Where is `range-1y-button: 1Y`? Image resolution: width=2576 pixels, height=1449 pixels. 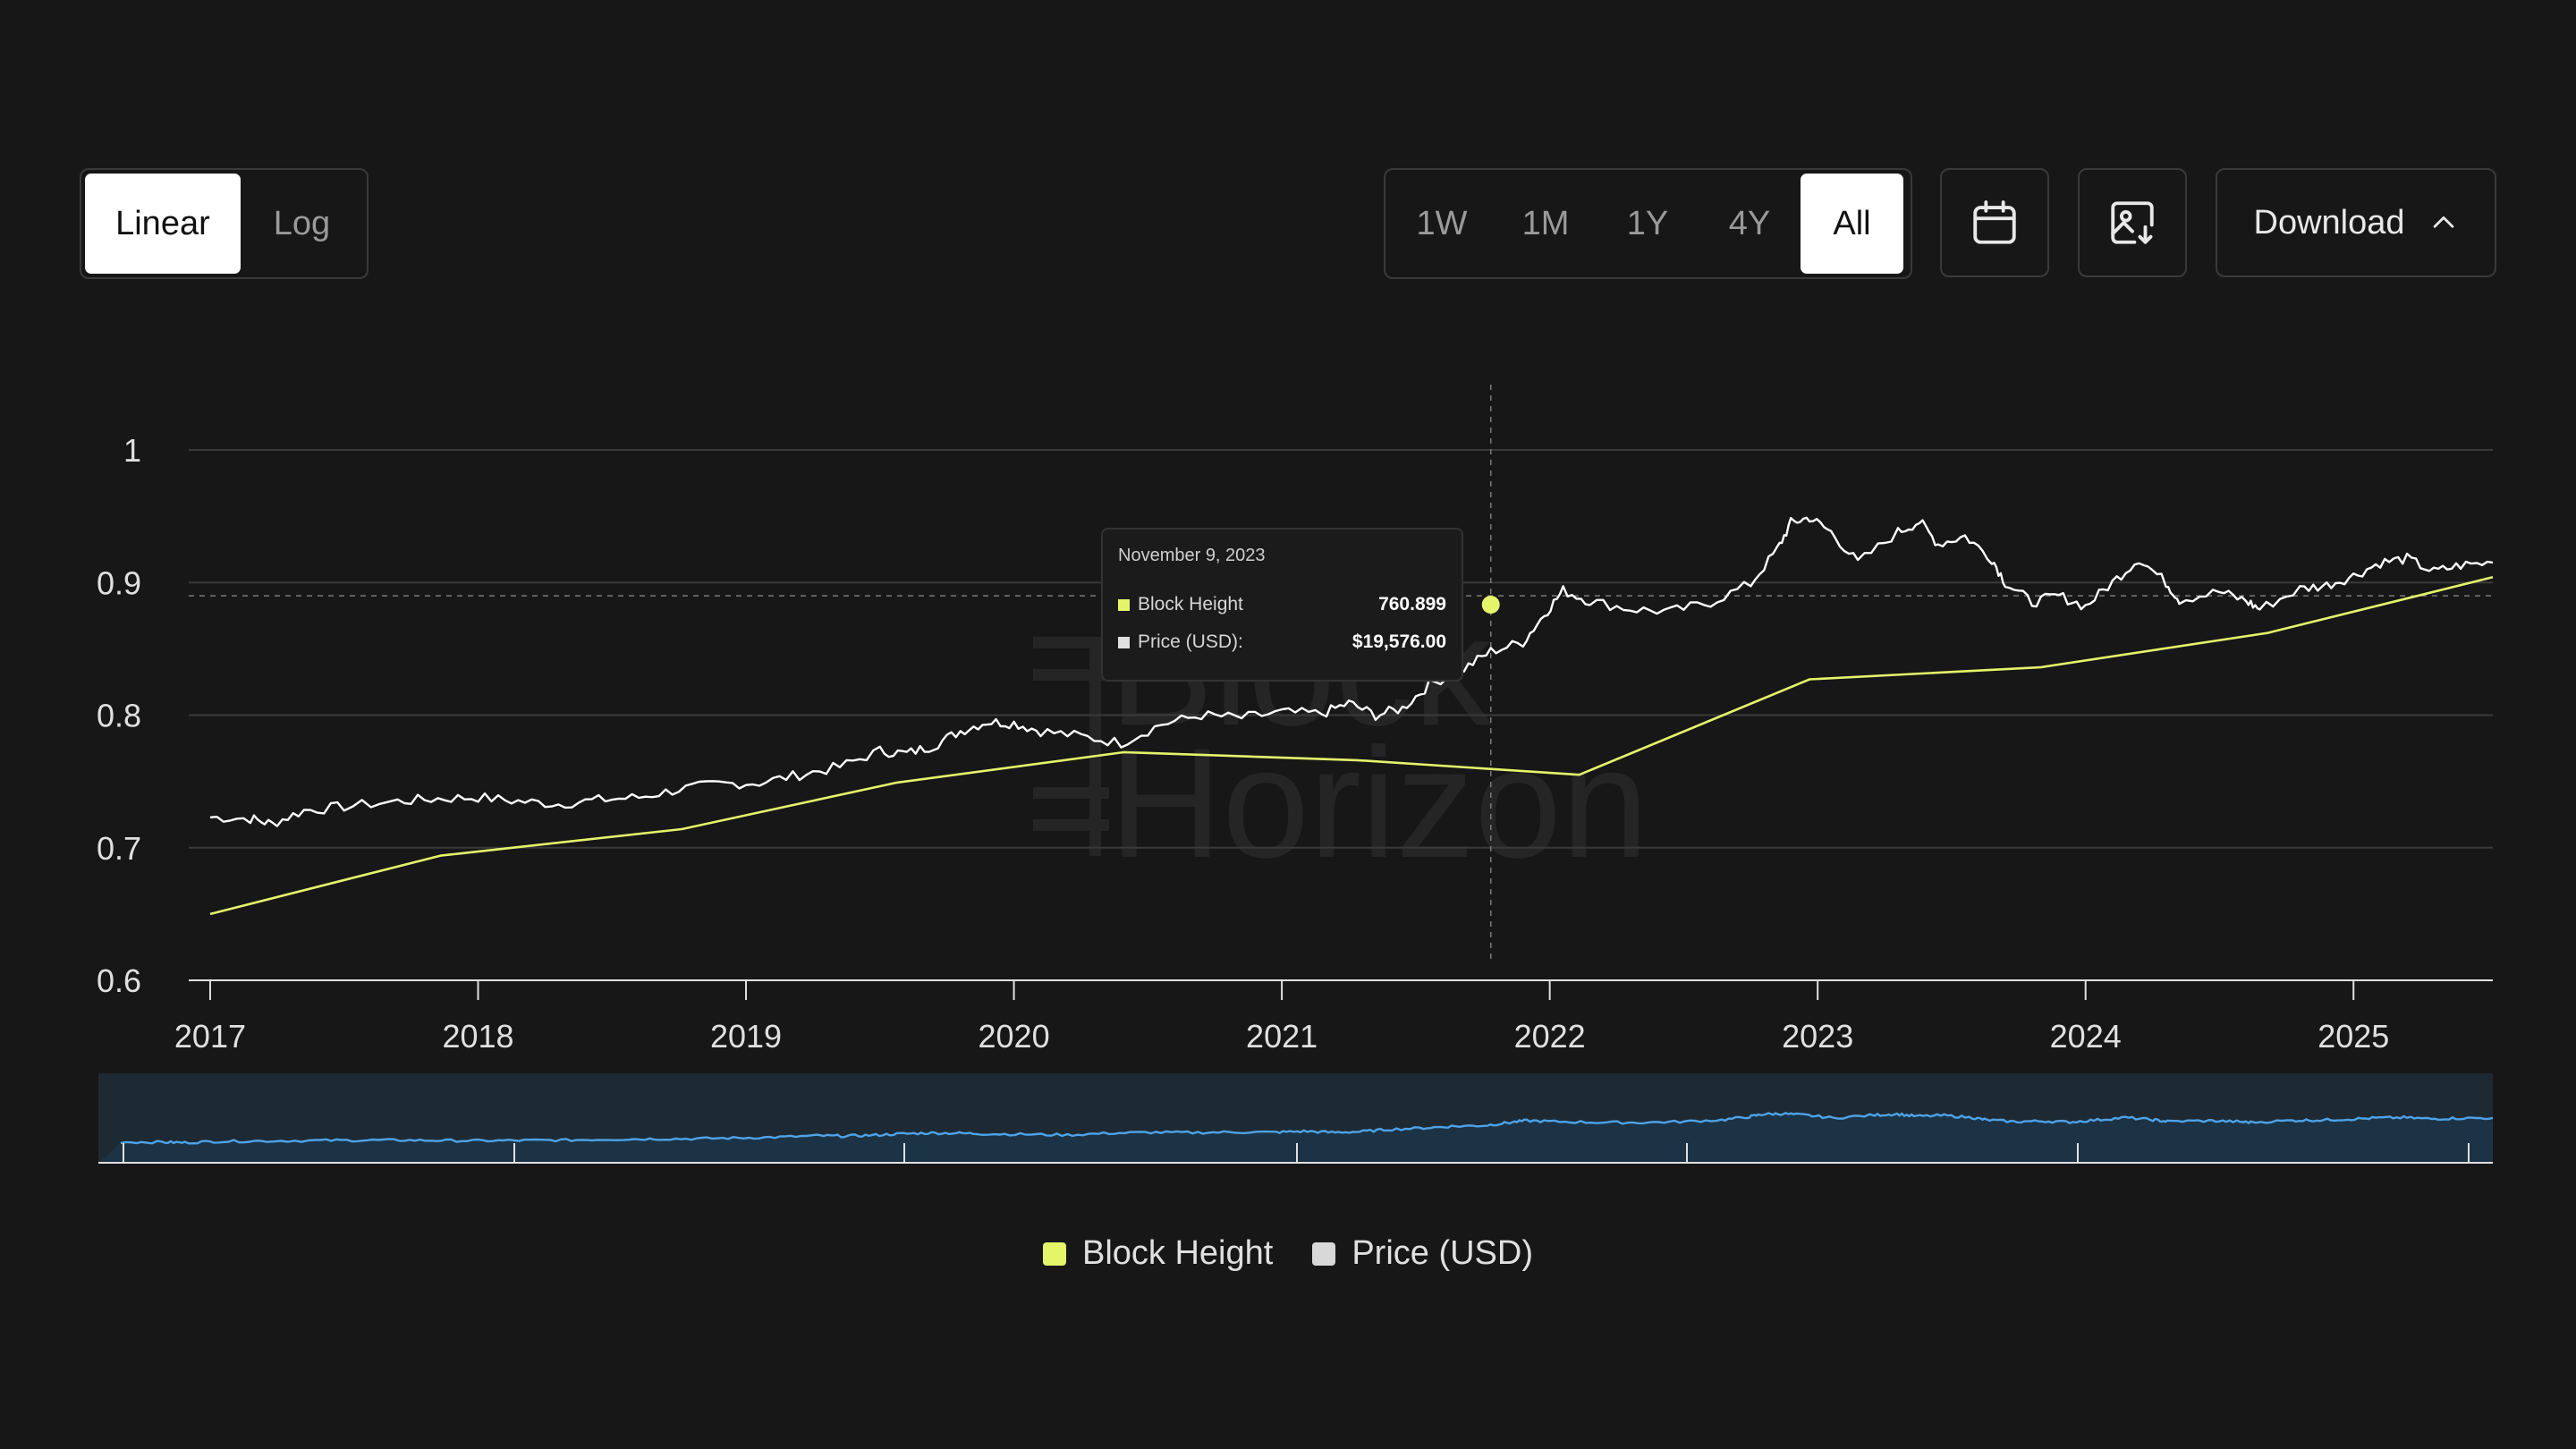
range-1y-button: 1Y is located at coordinates (1647, 223).